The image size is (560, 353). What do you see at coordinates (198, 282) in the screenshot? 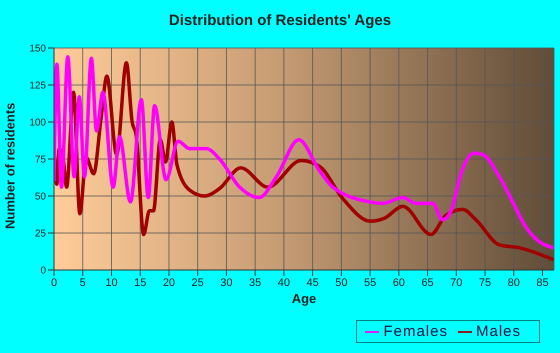
I see `x-tick-label: 25` at bounding box center [198, 282].